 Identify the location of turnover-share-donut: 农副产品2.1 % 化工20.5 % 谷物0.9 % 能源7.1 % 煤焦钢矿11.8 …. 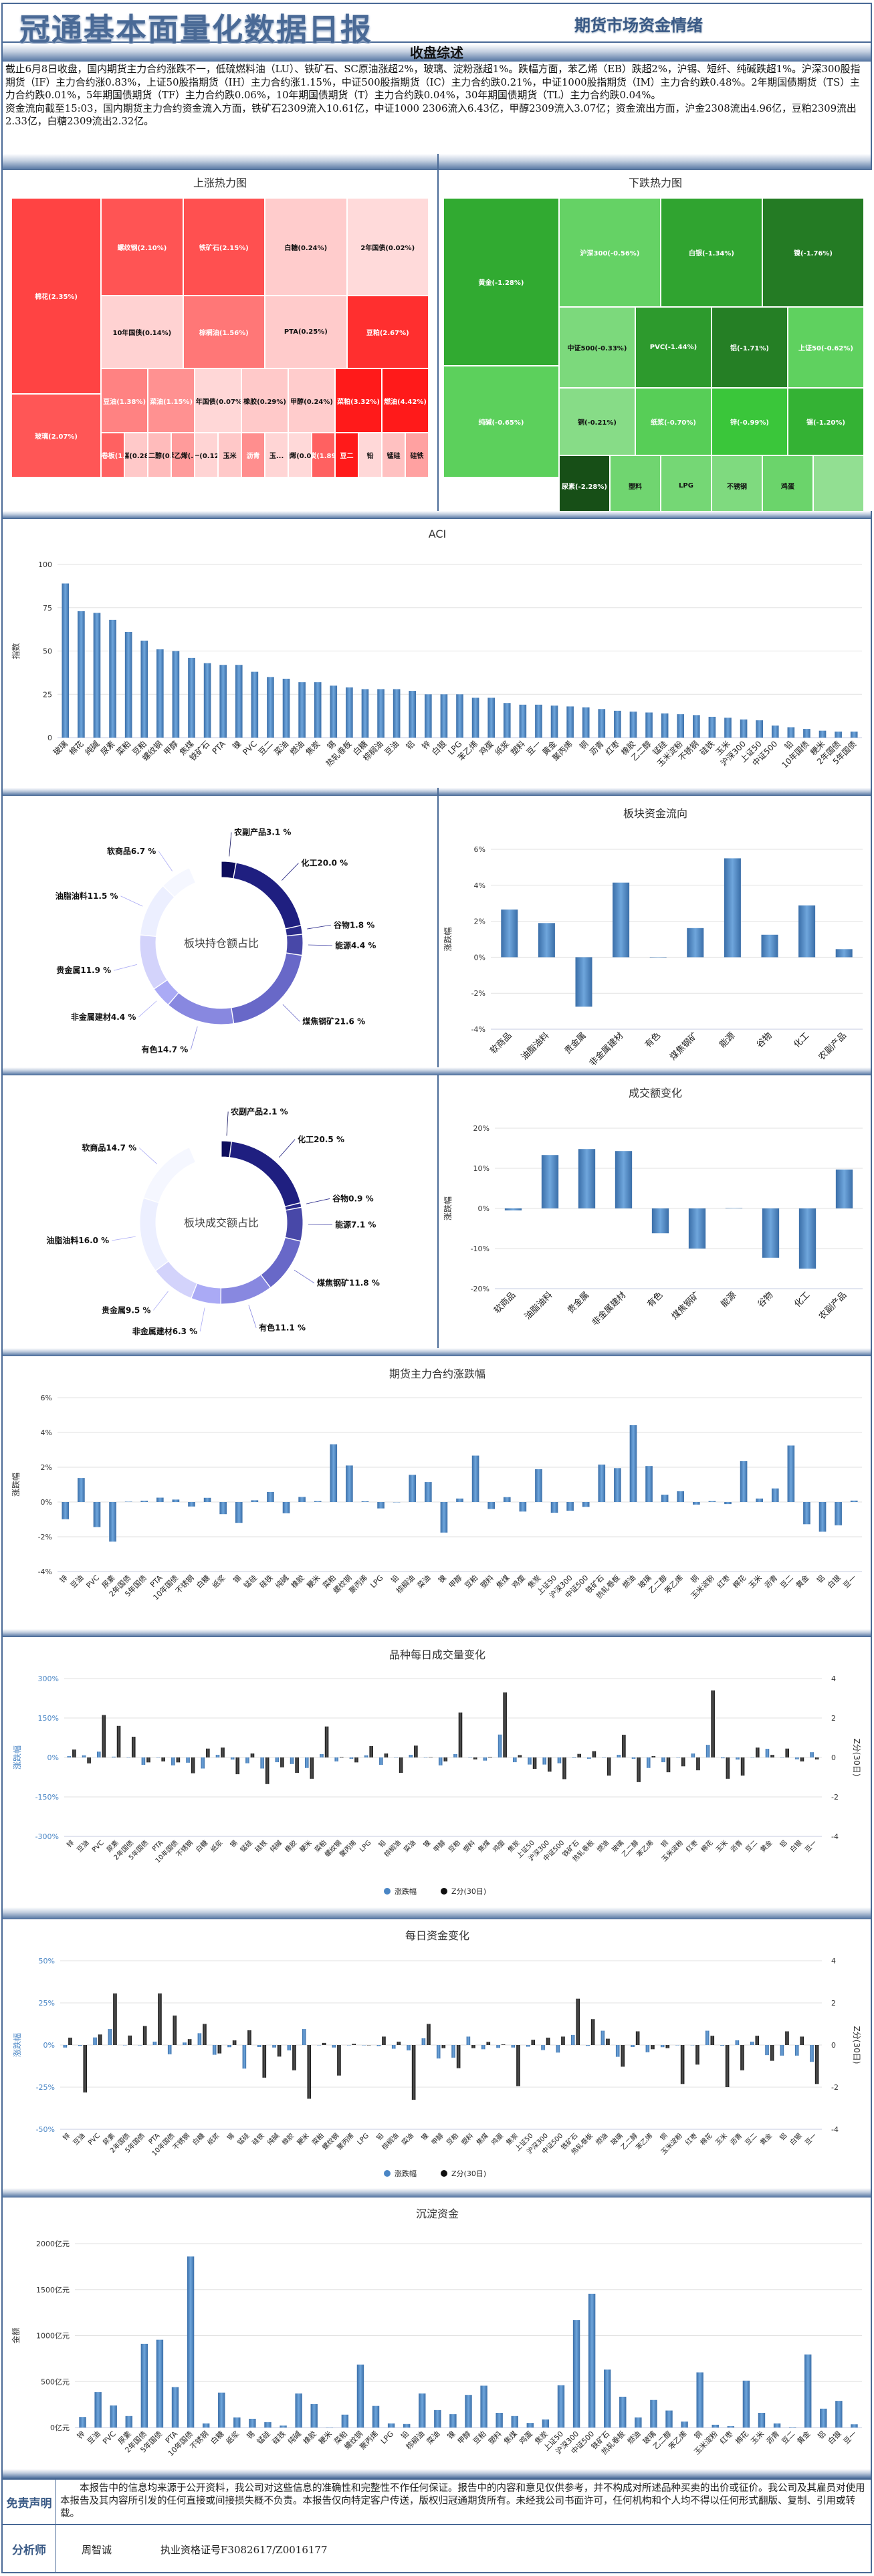
(212, 1221).